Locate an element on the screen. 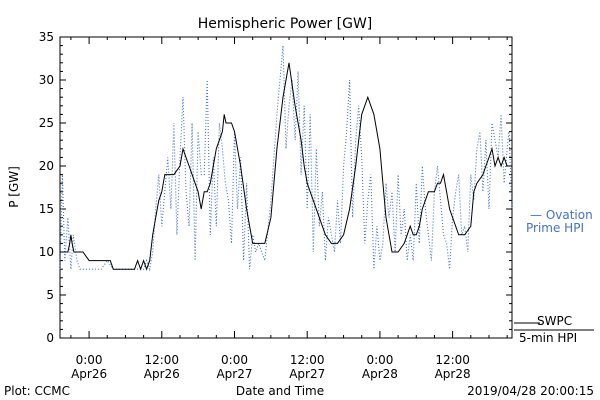  y-tick-label: 10 is located at coordinates (46, 252).